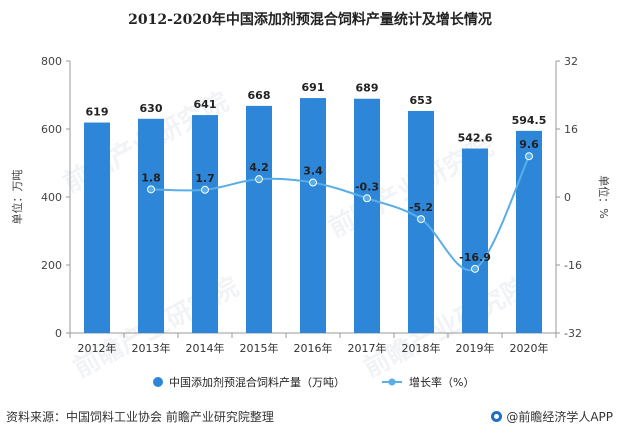 The width and height of the screenshot is (621, 435). Describe the element at coordinates (573, 333) in the screenshot. I see `y-right-tick-label: -32` at that location.